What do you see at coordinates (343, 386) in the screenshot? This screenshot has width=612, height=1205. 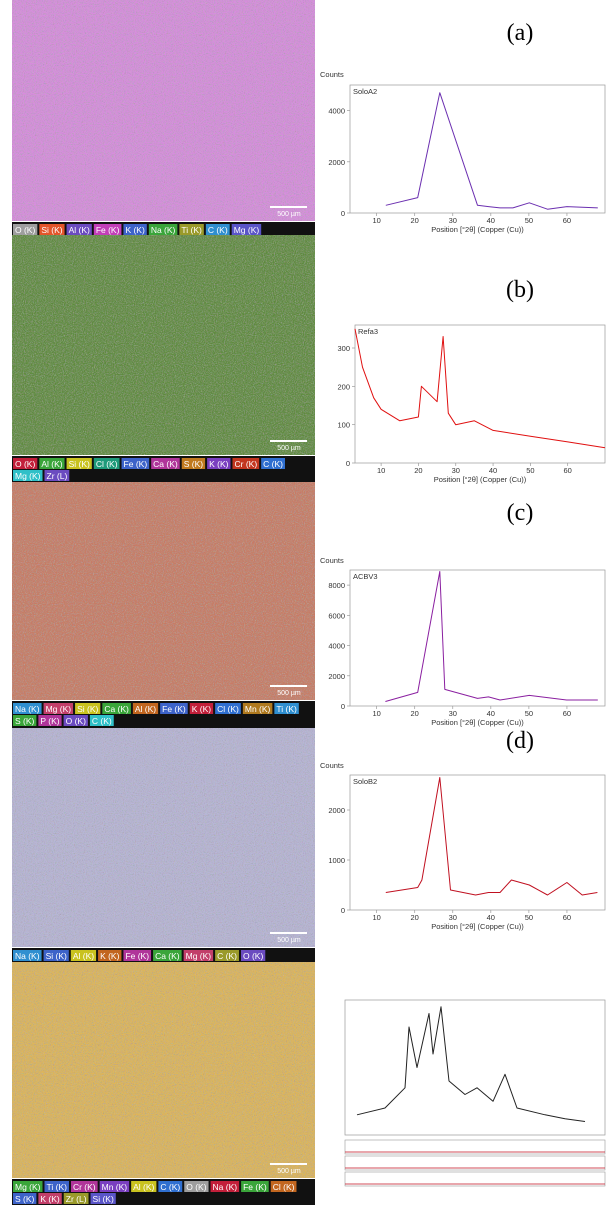 I see `y-tick-label: 200` at bounding box center [343, 386].